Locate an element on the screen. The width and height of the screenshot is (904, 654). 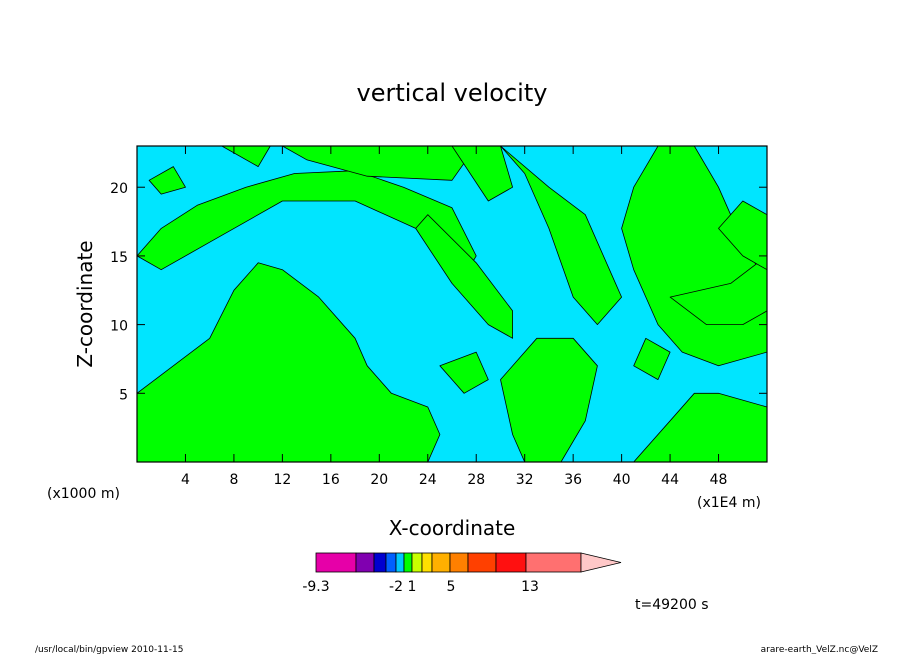
colorbar is located at coordinates (468, 562).